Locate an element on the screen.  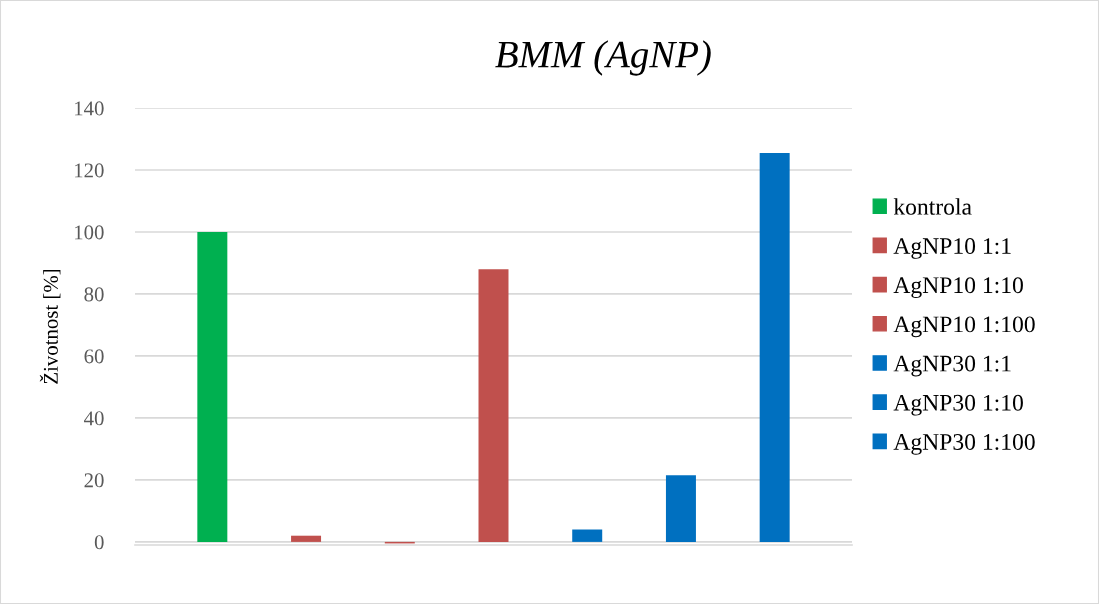
legend-label: AgNP30 1:100 is located at coordinates (964, 444).